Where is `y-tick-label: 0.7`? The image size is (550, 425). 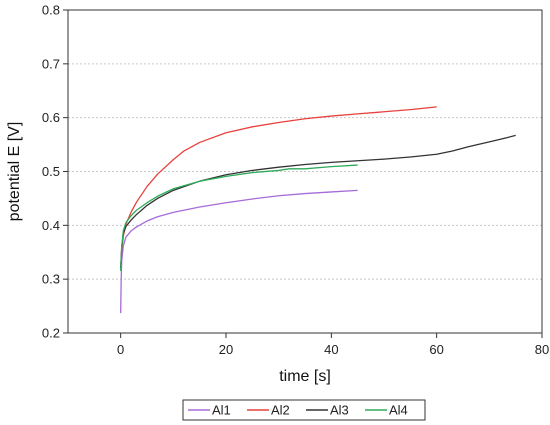 y-tick-label: 0.7 is located at coordinates (51, 63).